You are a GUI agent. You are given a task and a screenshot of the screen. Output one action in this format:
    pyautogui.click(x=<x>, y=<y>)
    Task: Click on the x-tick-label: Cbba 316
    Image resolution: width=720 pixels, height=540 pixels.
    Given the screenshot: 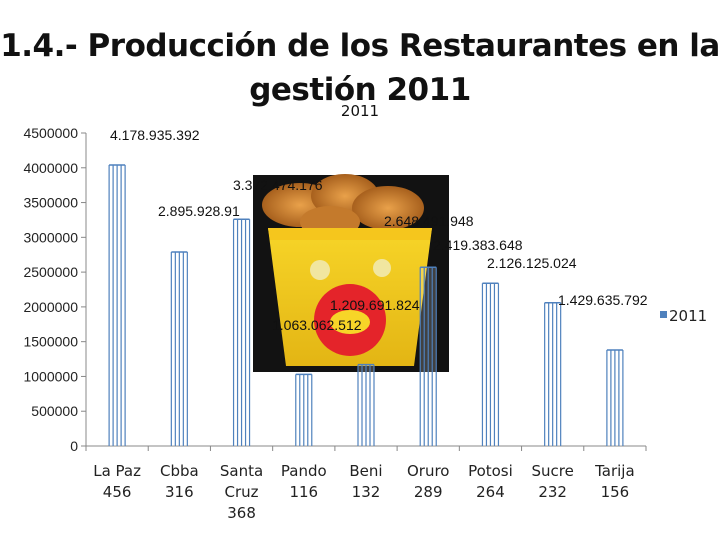 What is the action you would take?
    pyautogui.click(x=179, y=481)
    